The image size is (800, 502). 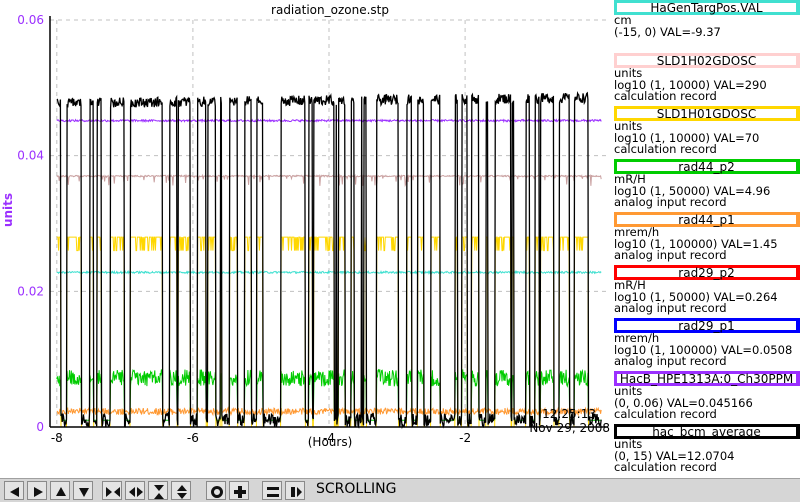 I want to click on scroll-right-button, so click(x=37, y=490).